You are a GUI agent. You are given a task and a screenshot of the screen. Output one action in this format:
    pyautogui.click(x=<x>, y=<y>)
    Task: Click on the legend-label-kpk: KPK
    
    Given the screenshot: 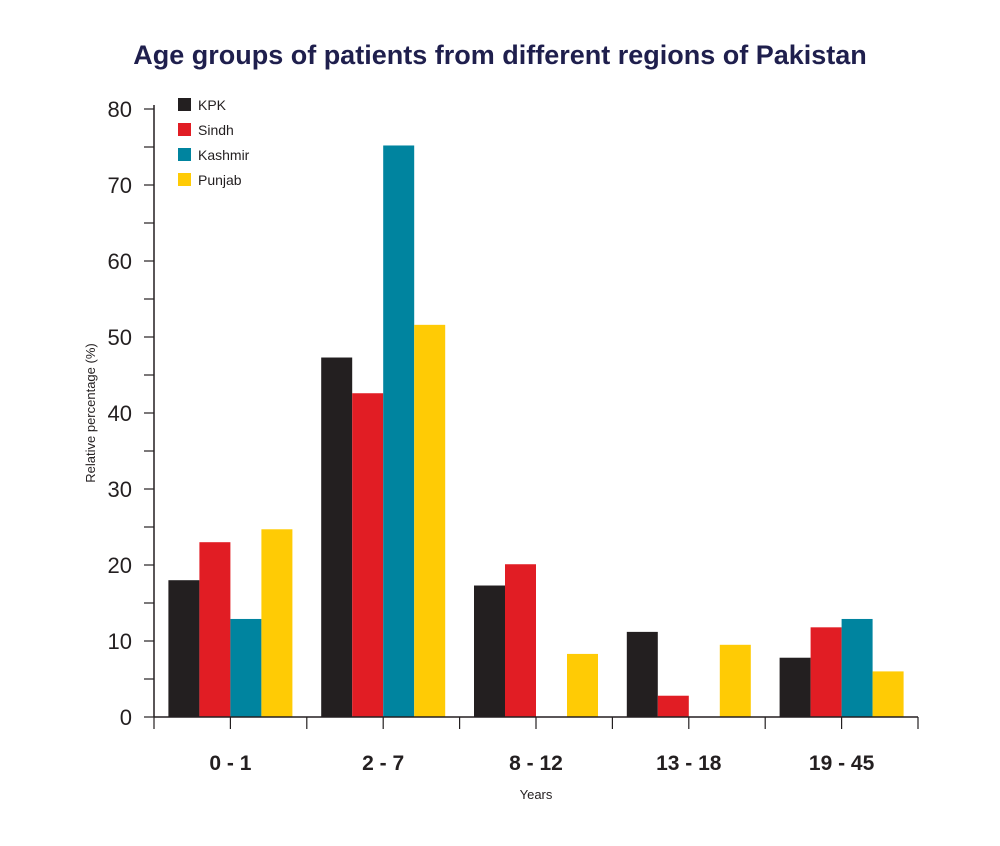 What is the action you would take?
    pyautogui.click(x=212, y=105)
    